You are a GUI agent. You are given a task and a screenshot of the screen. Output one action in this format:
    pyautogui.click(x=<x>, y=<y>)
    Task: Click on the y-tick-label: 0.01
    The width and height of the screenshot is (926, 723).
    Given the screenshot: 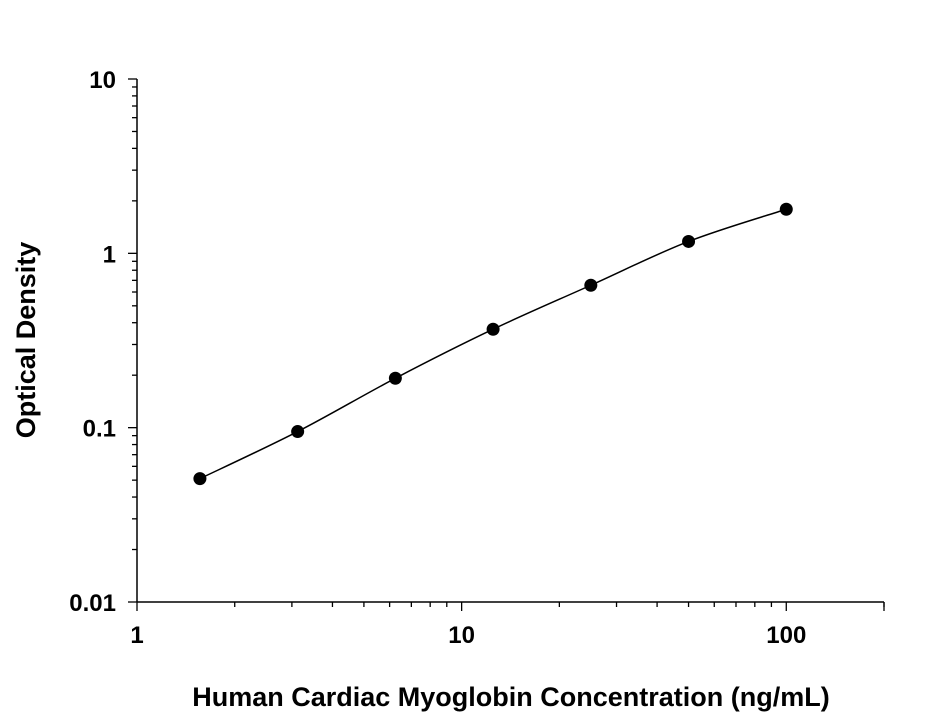 What is the action you would take?
    pyautogui.click(x=92, y=603)
    